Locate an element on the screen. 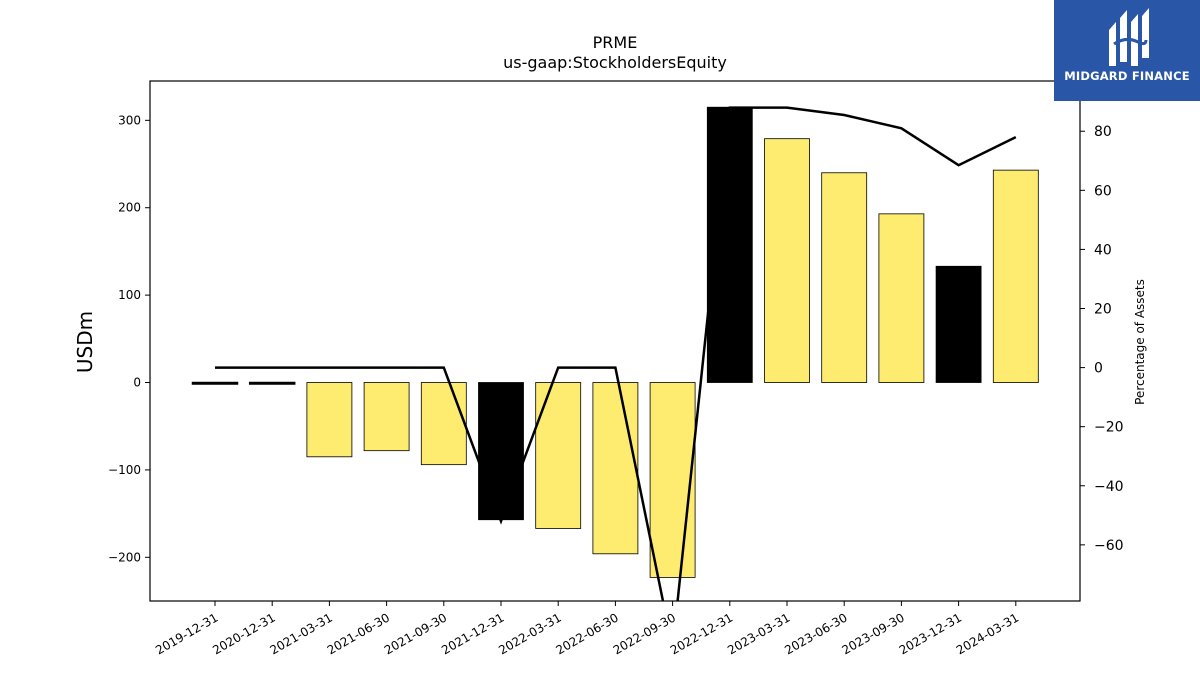  logo-mark-icon is located at coordinates (1129, 37).